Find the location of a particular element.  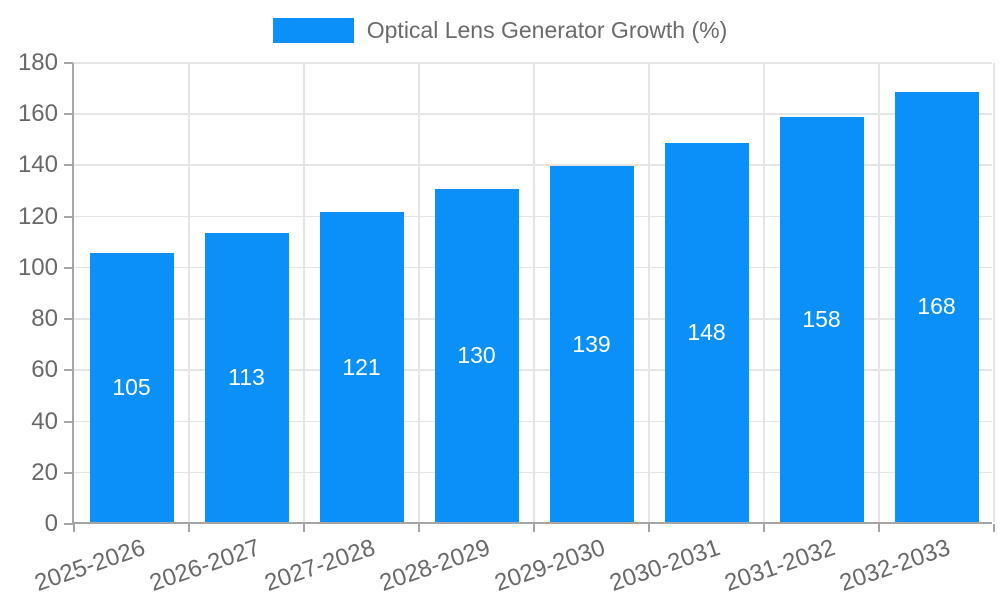

bar-2031-2032: 158 is located at coordinates (821, 319).